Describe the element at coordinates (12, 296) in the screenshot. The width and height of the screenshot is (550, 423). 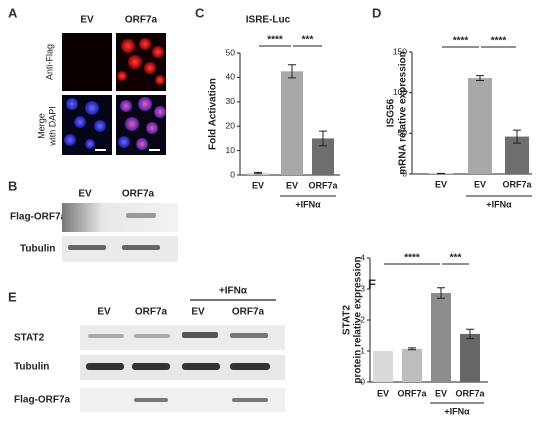
I see `panel-letter: E` at that location.